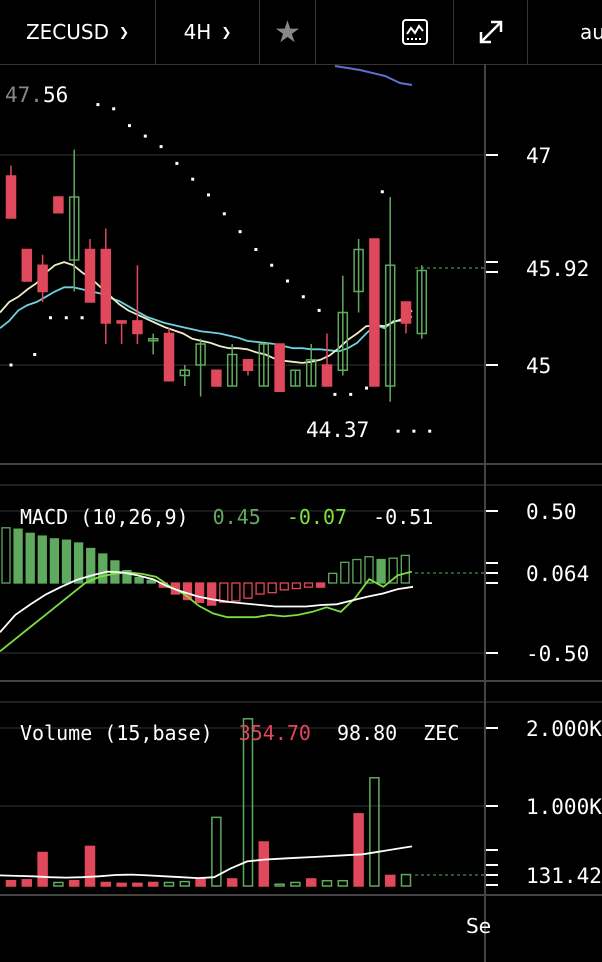 This screenshot has width=602, height=962. Describe the element at coordinates (226, 32) in the screenshot. I see `chevron-down-icon: ❯` at that location.